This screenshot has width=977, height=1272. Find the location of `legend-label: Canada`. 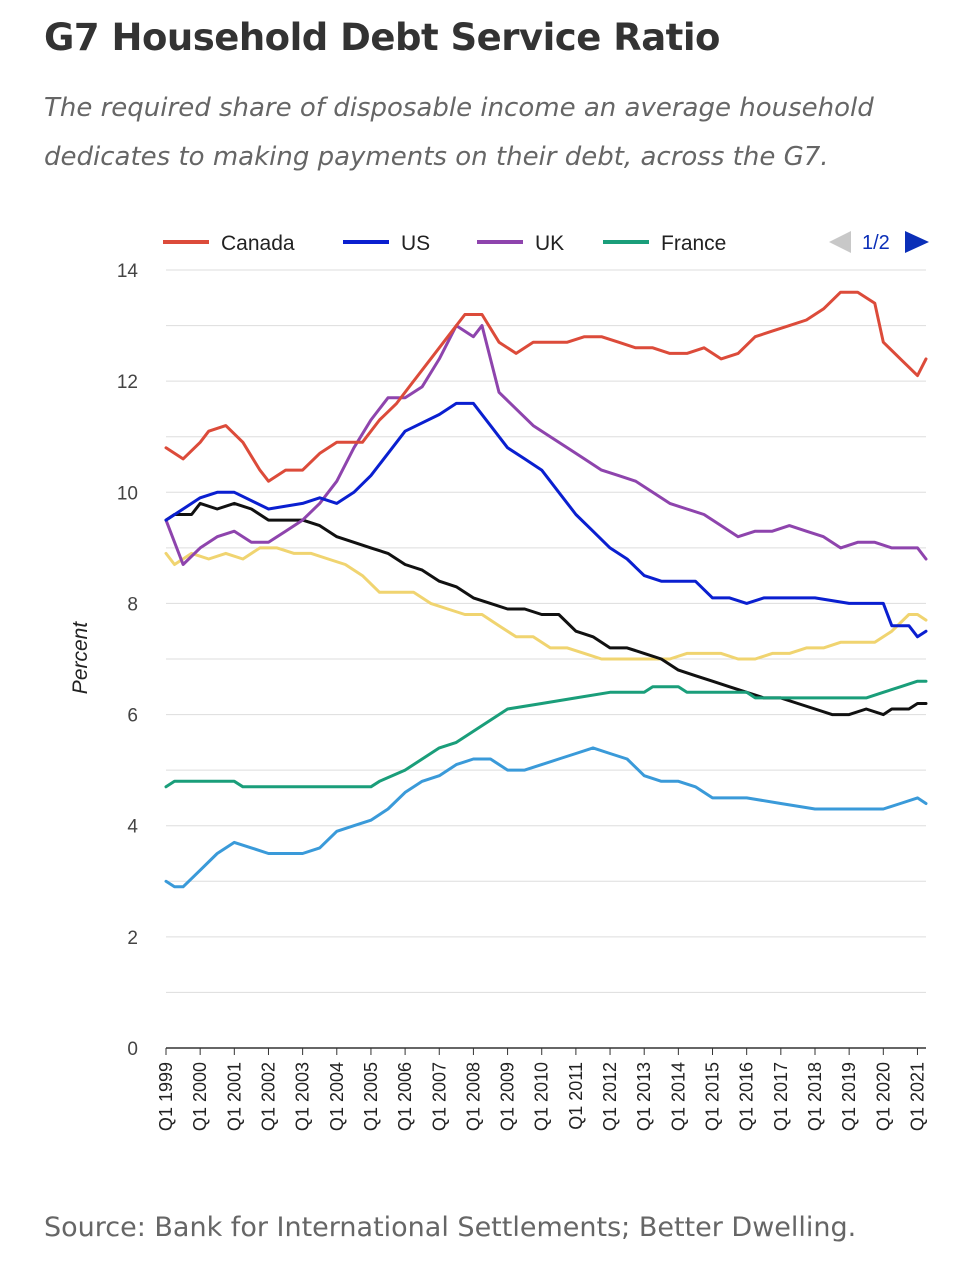

legend-label: Canada is located at coordinates (258, 243).